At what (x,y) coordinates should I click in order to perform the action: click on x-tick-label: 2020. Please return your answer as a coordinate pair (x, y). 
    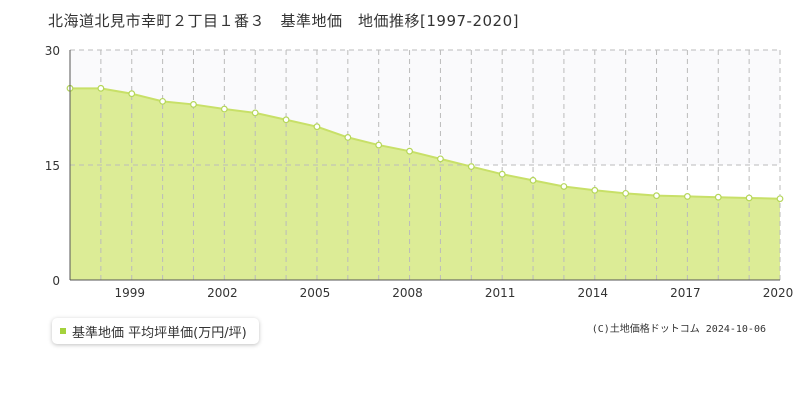
    Looking at the image, I should click on (778, 293).